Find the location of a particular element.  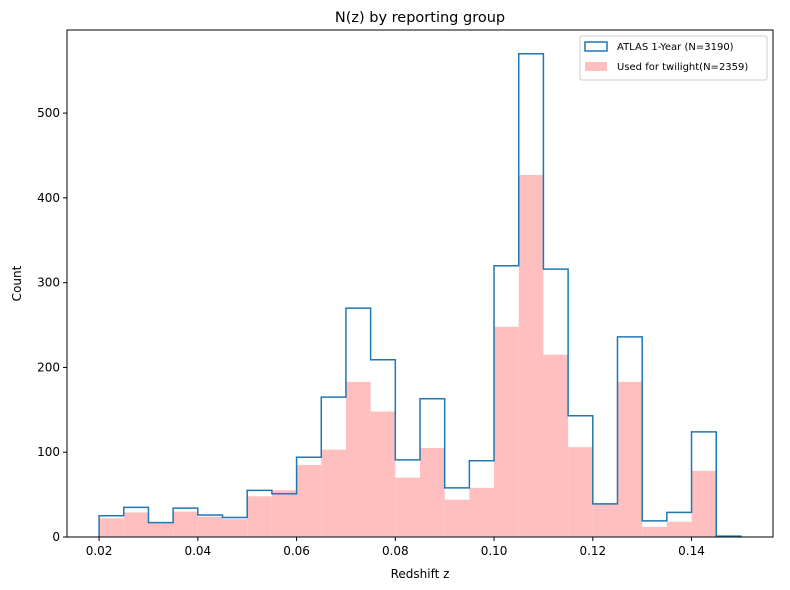

y-tick-label: 200 is located at coordinates (48, 367).